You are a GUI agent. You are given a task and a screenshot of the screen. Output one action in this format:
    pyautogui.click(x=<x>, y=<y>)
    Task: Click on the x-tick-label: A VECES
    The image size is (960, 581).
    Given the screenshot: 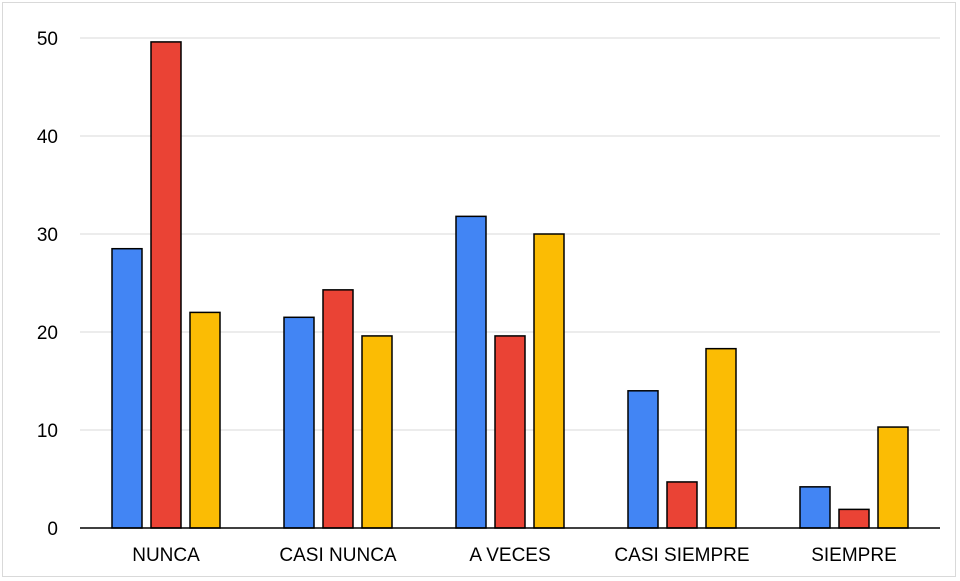 What is the action you would take?
    pyautogui.click(x=509, y=555)
    